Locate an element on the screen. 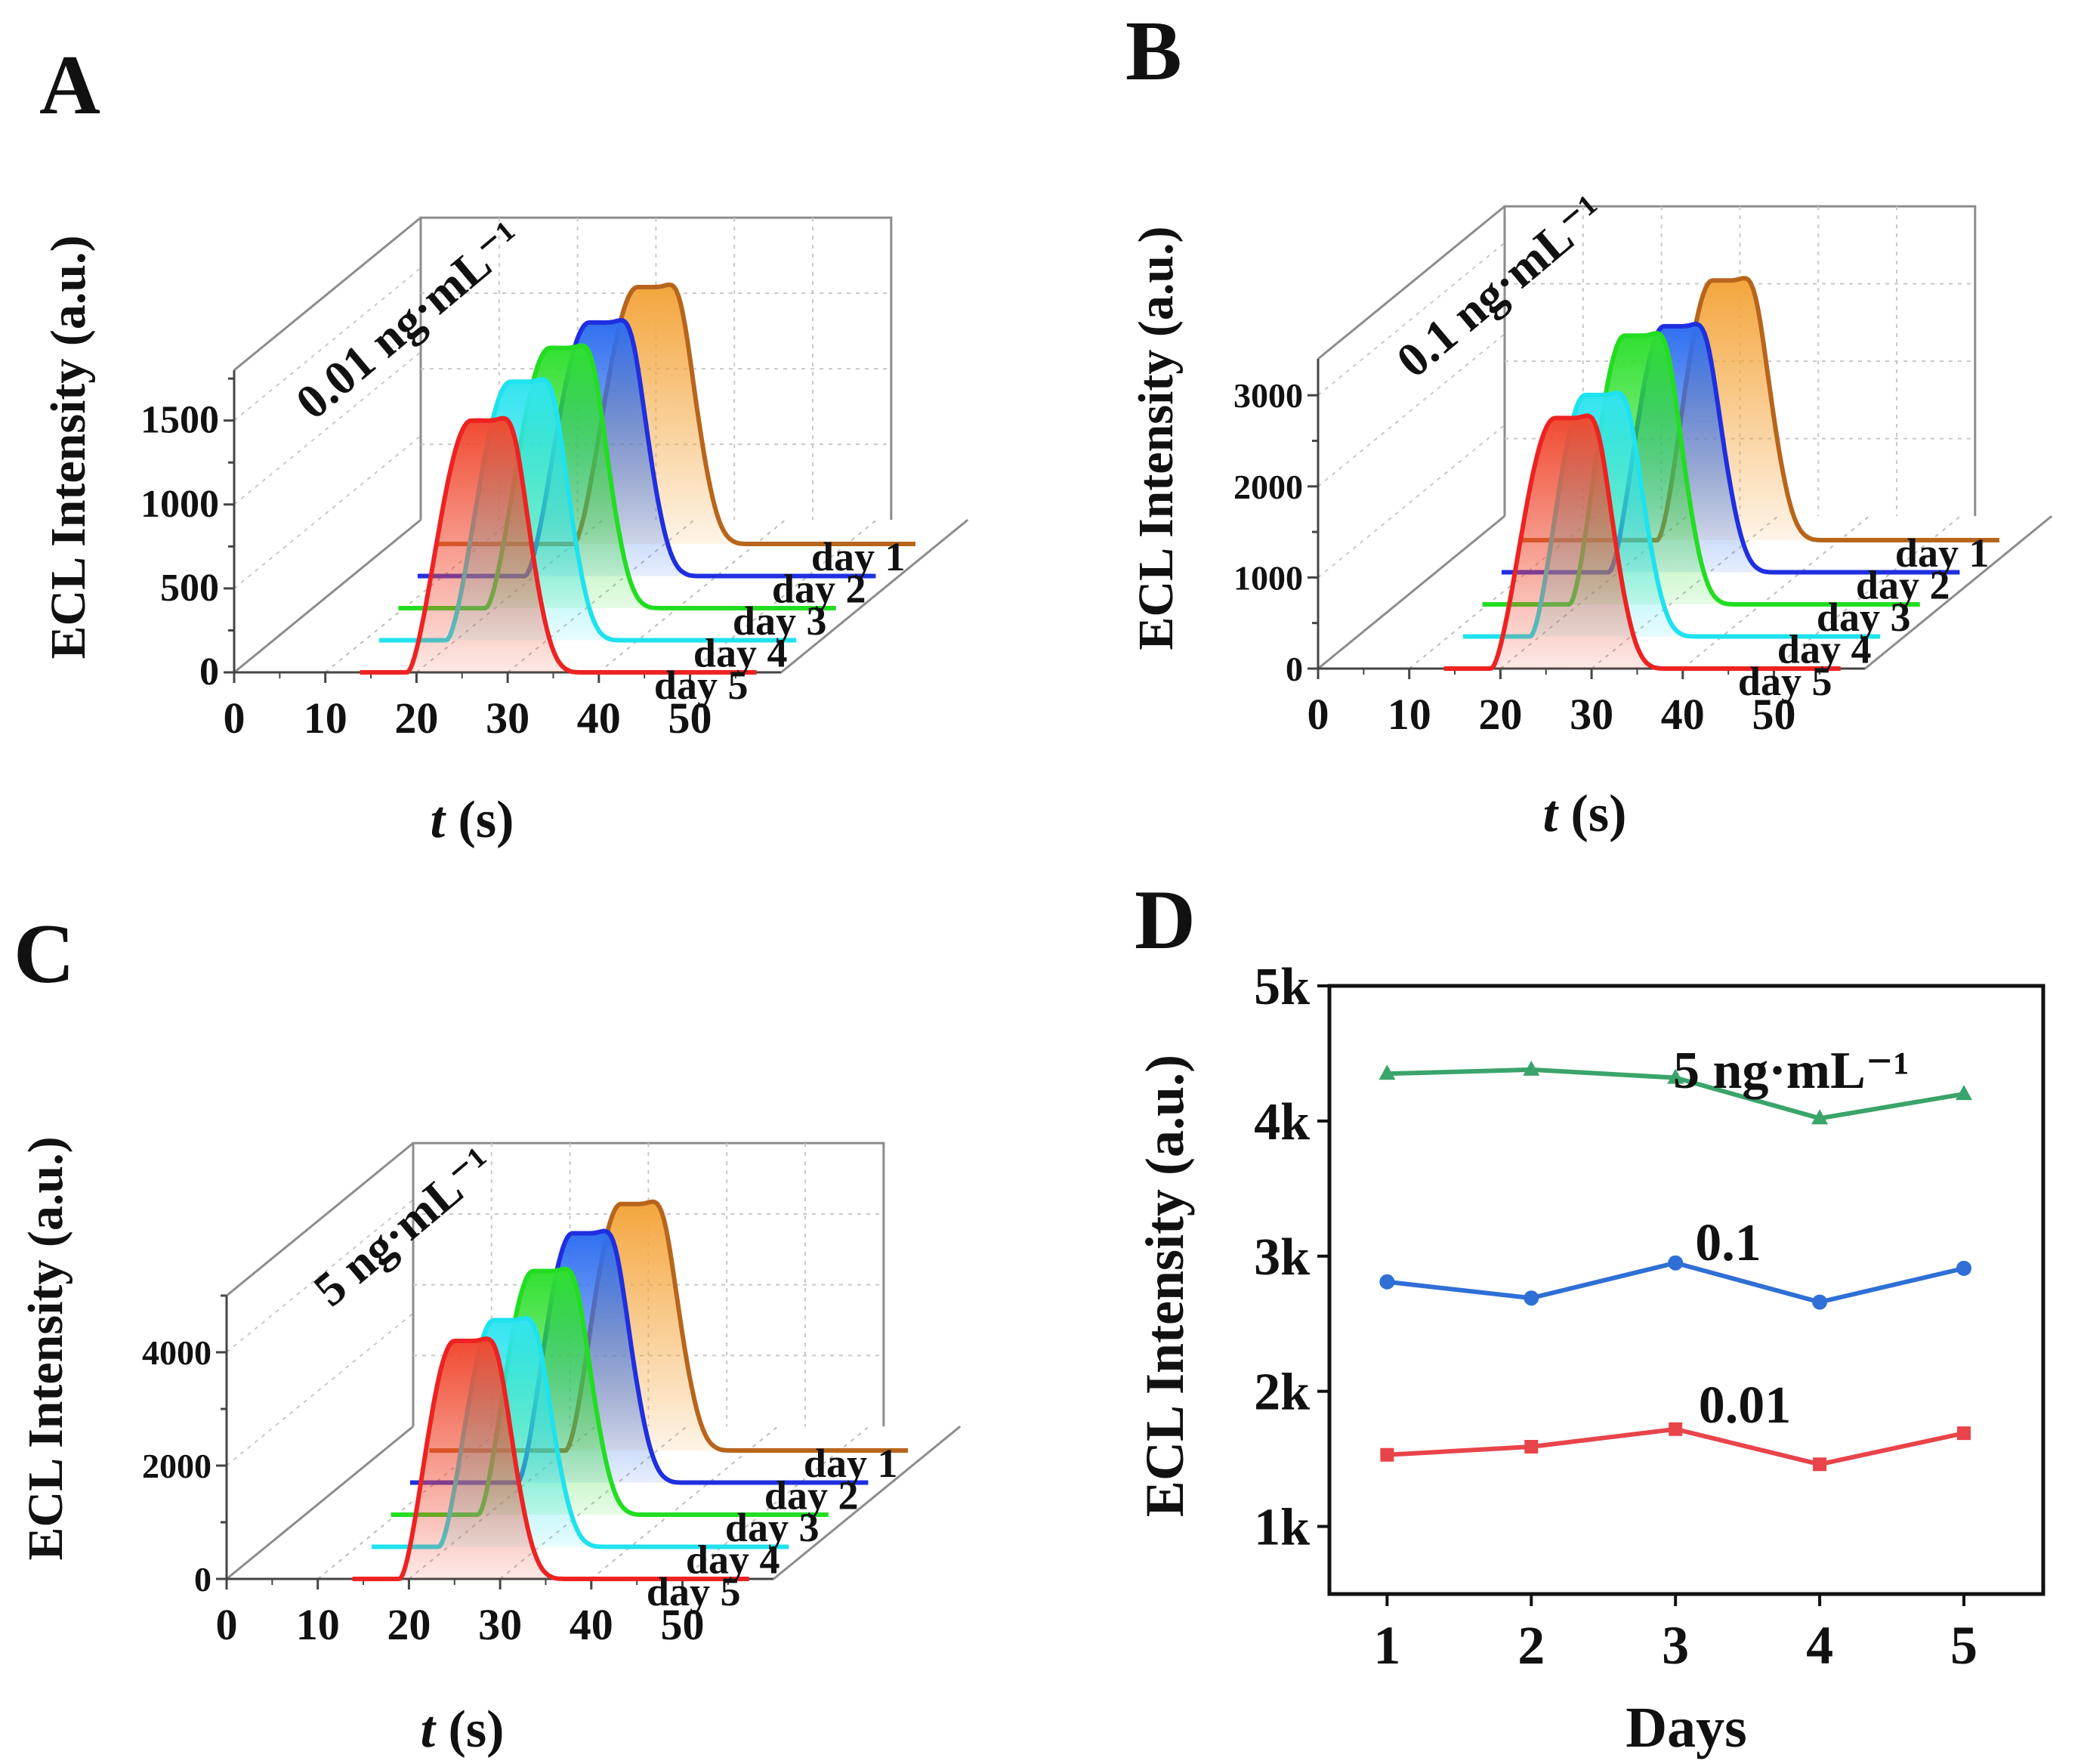 The image size is (2084, 1764). panel-letter-d: D is located at coordinates (1165, 920).